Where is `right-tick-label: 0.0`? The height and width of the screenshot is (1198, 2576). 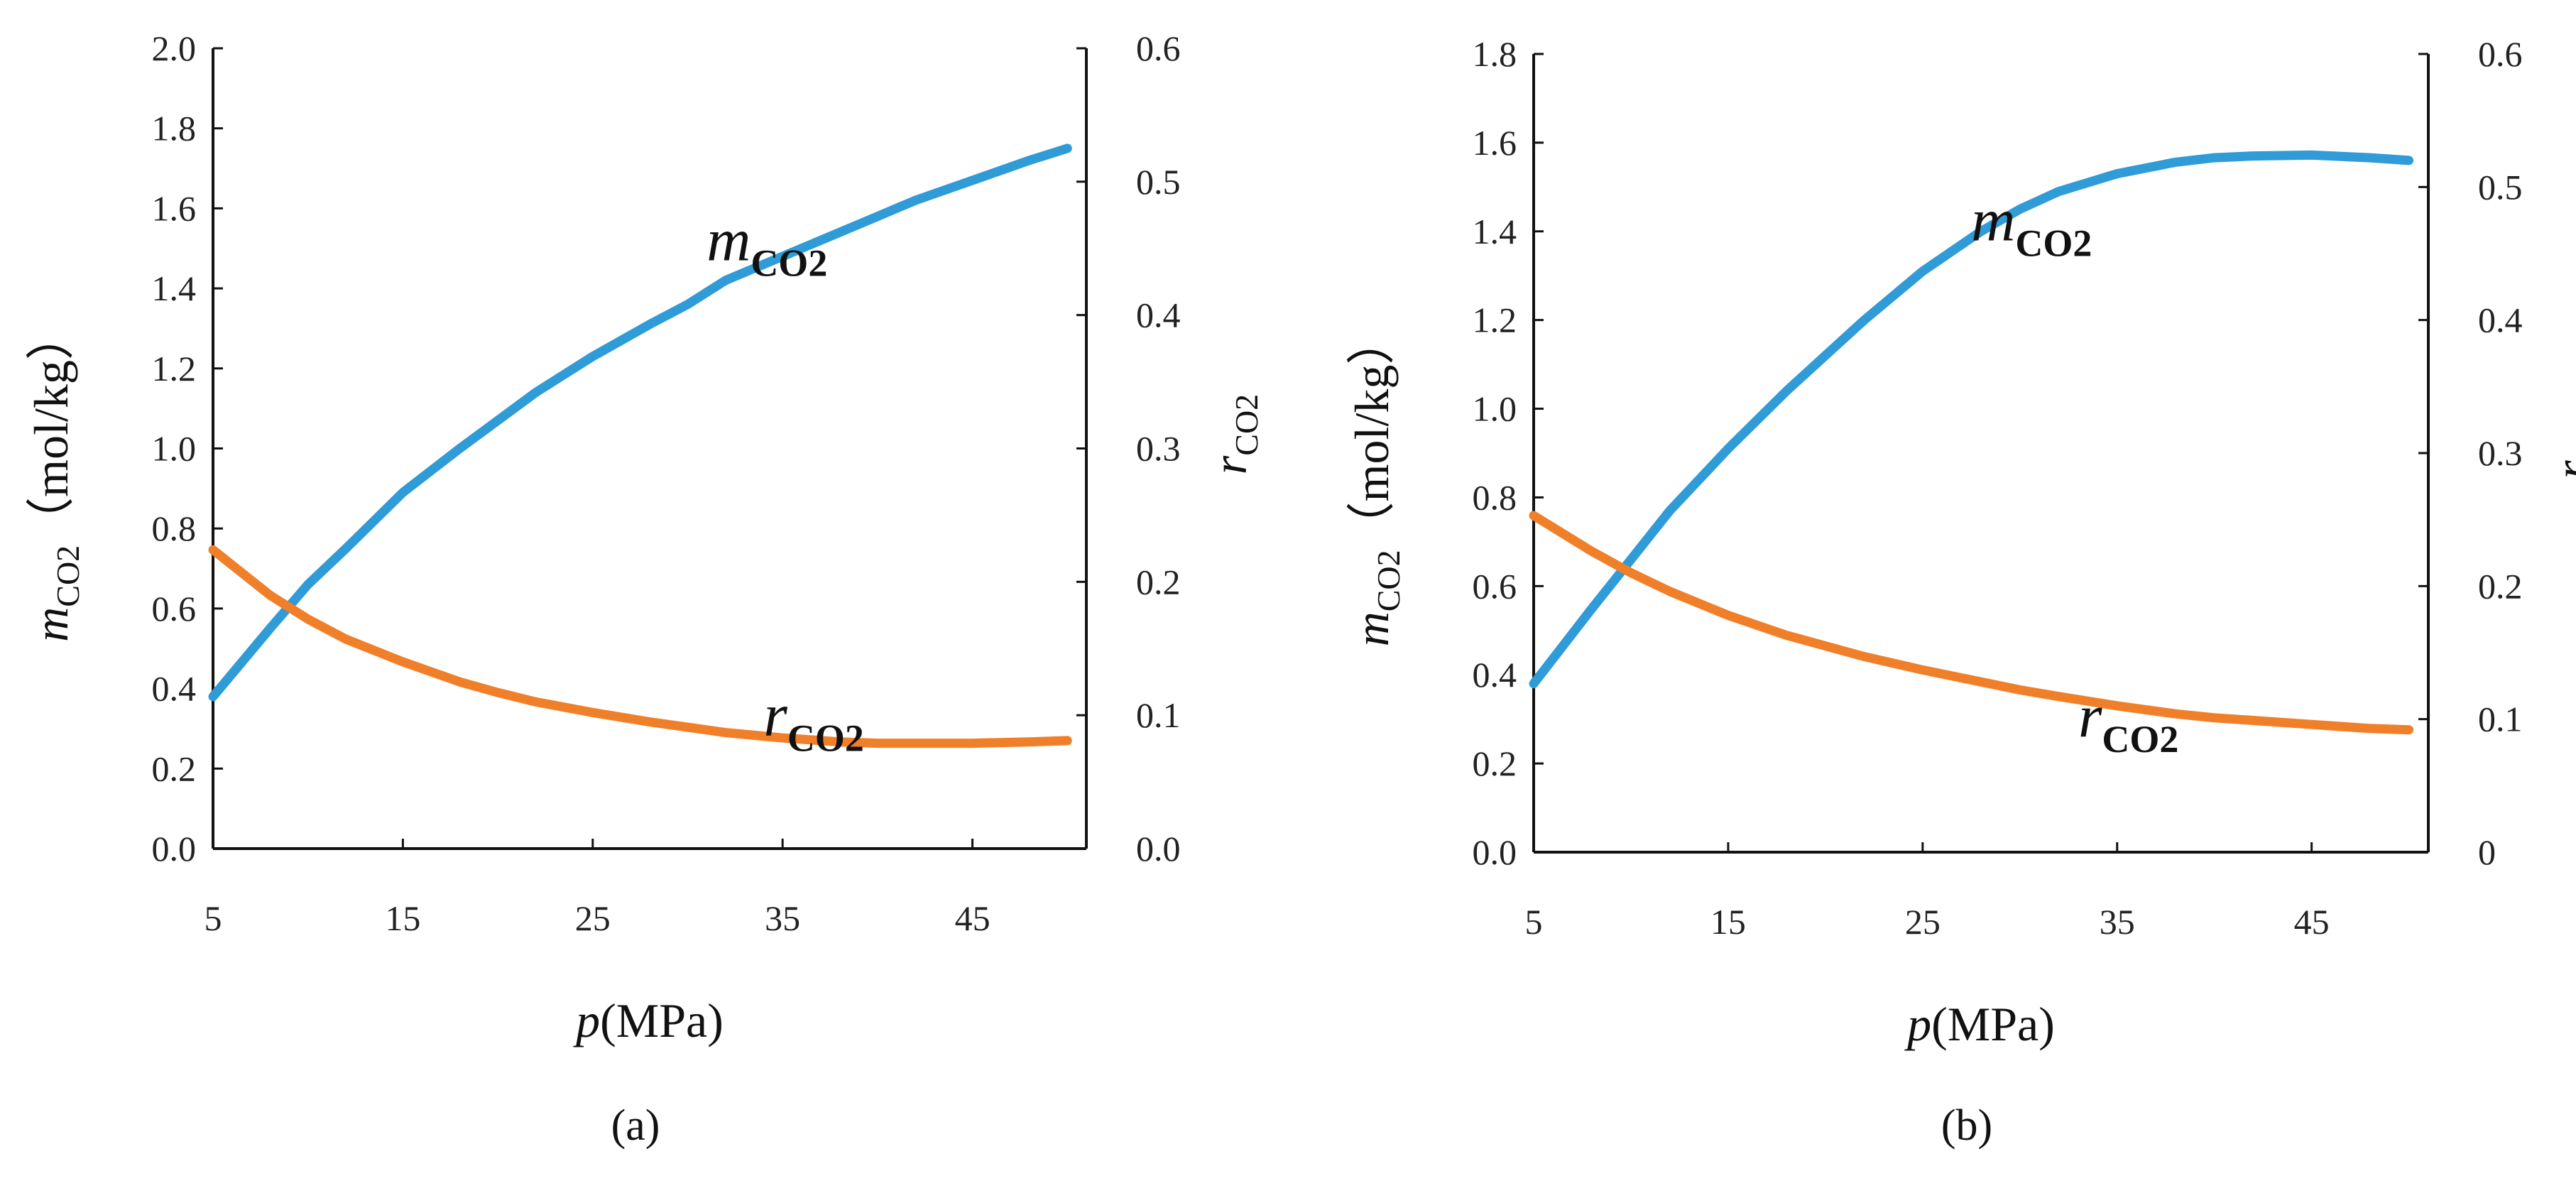
right-tick-label: 0.0 is located at coordinates (1158, 848).